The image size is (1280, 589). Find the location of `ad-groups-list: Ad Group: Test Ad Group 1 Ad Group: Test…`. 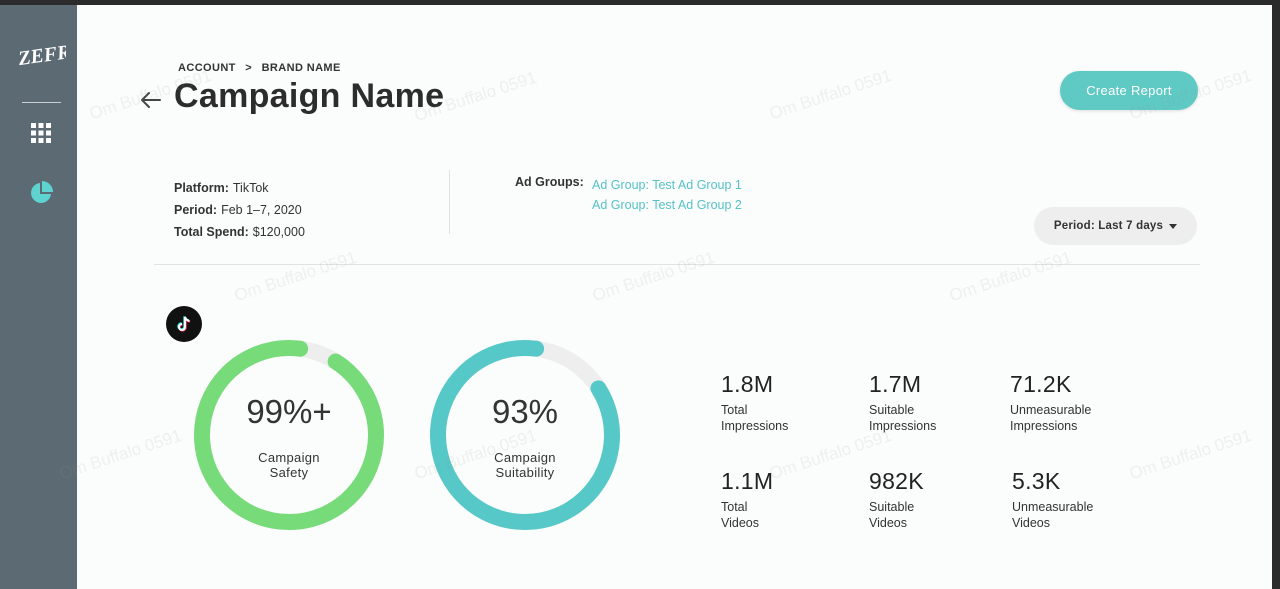

ad-groups-list: Ad Group: Test Ad Group 1 Ad Group: Test… is located at coordinates (667, 195).